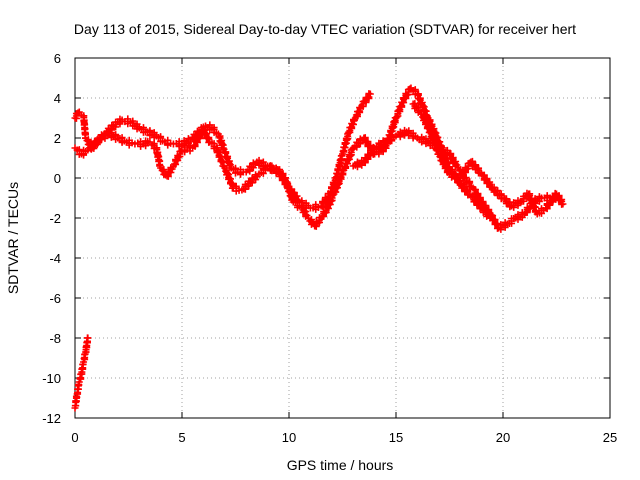 The height and width of the screenshot is (480, 640). I want to click on y-tick-label: 2, so click(57, 138).